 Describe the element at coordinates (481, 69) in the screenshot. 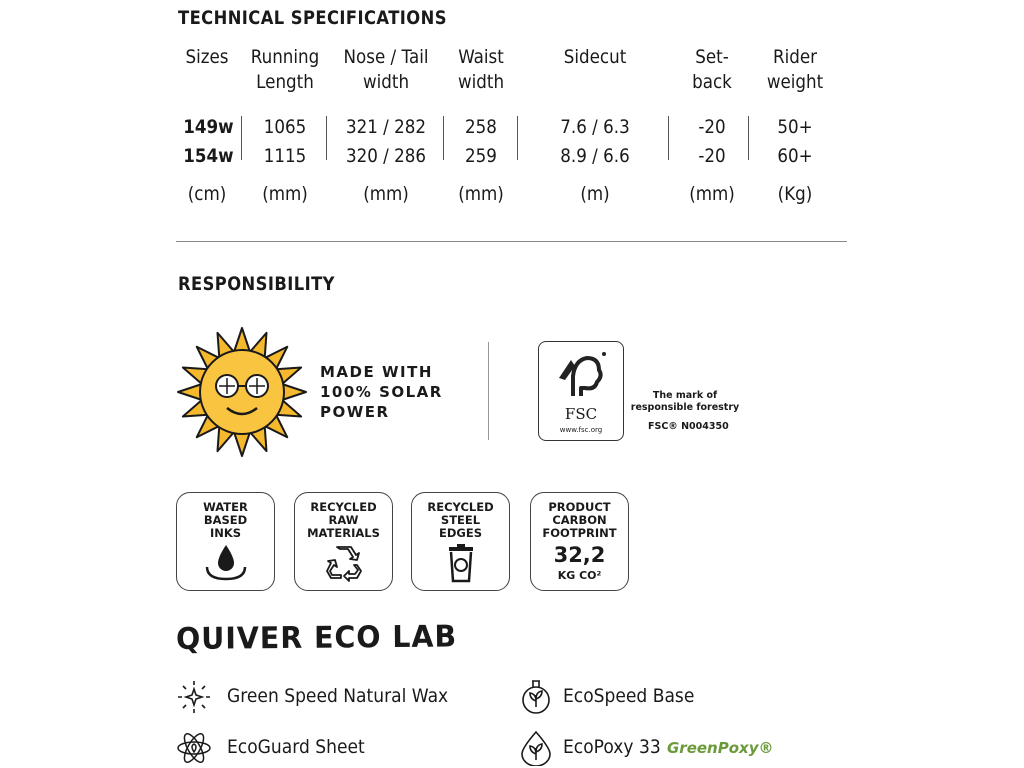

I see `spec-header: Waist width` at that location.